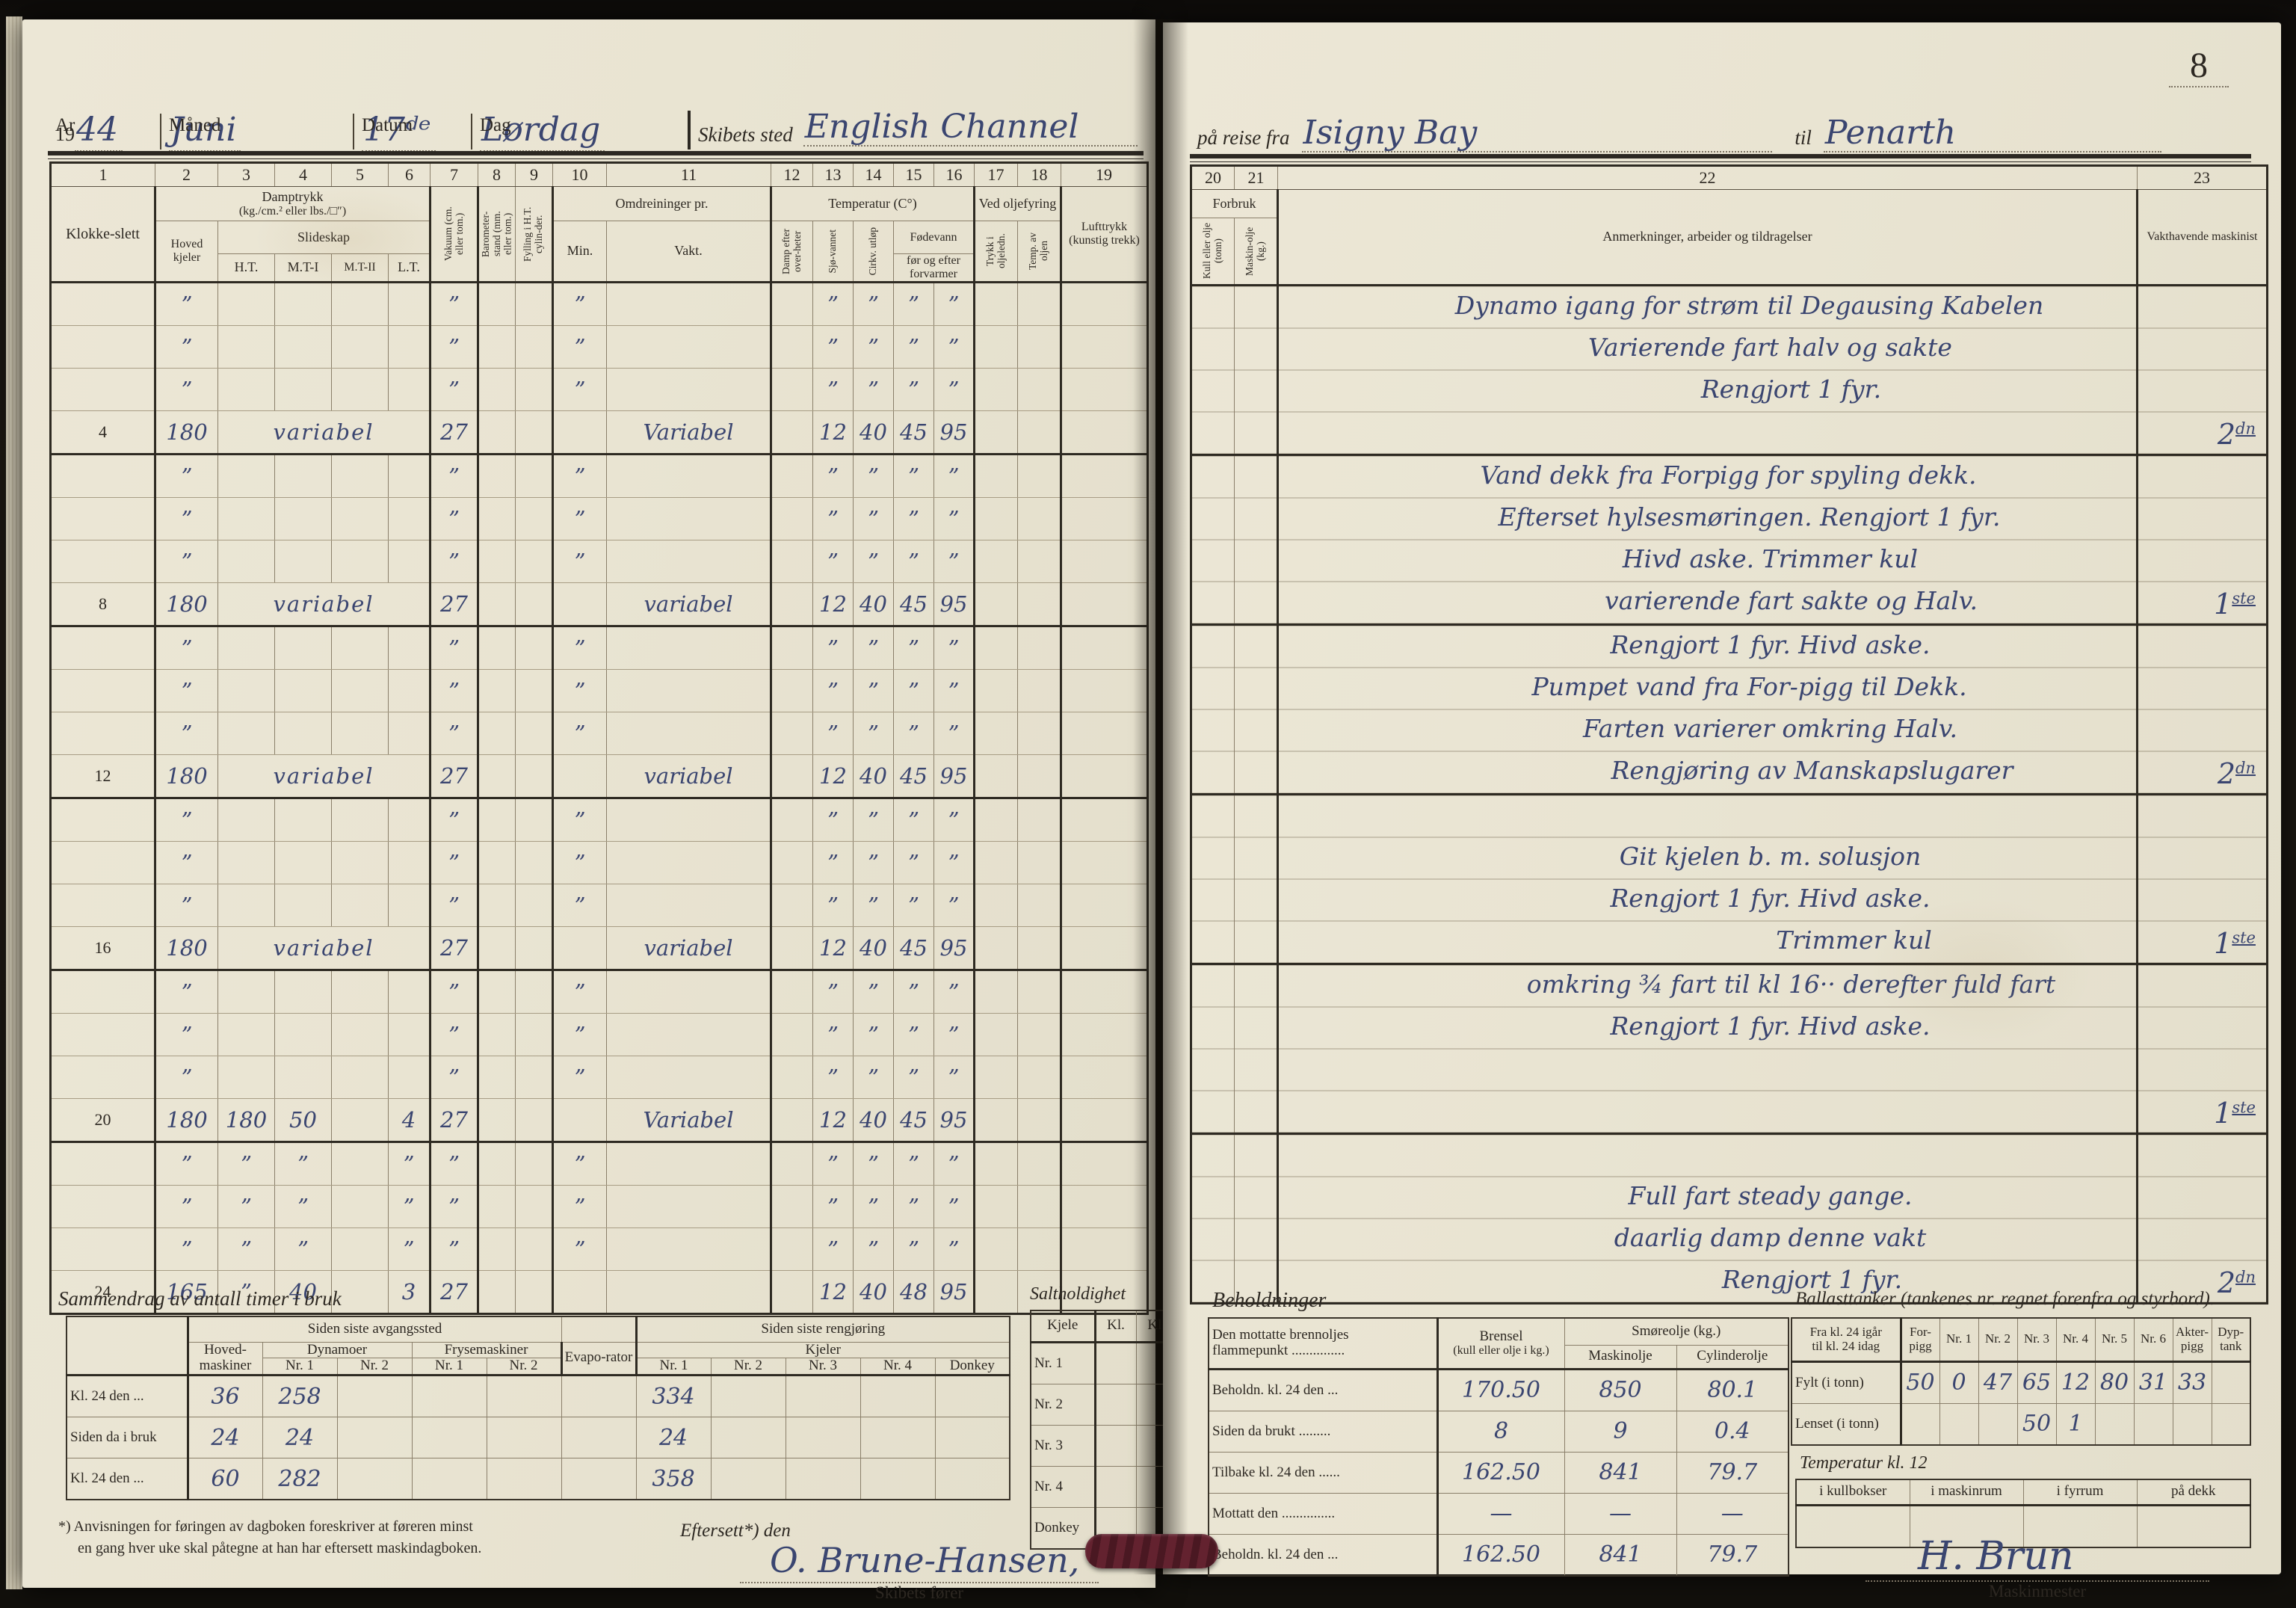  What do you see at coordinates (1771, 1237) in the screenshot?
I see `remark-line: daarlig damp denne vakt` at bounding box center [1771, 1237].